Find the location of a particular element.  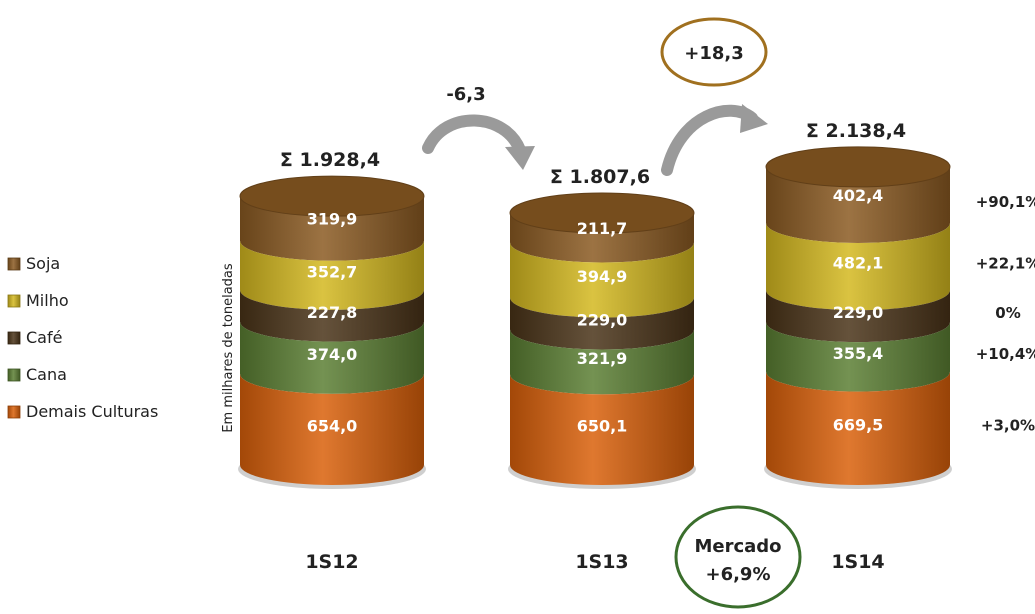

data-label: 374,0 is located at coordinates (332, 354).